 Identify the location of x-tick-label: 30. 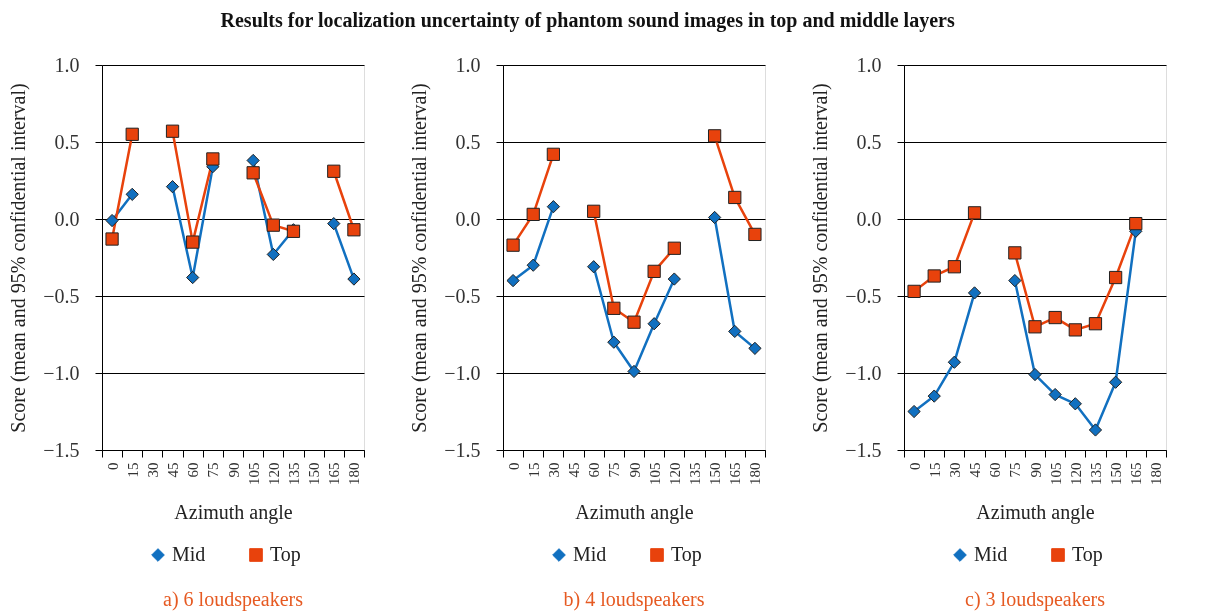
(553, 470).